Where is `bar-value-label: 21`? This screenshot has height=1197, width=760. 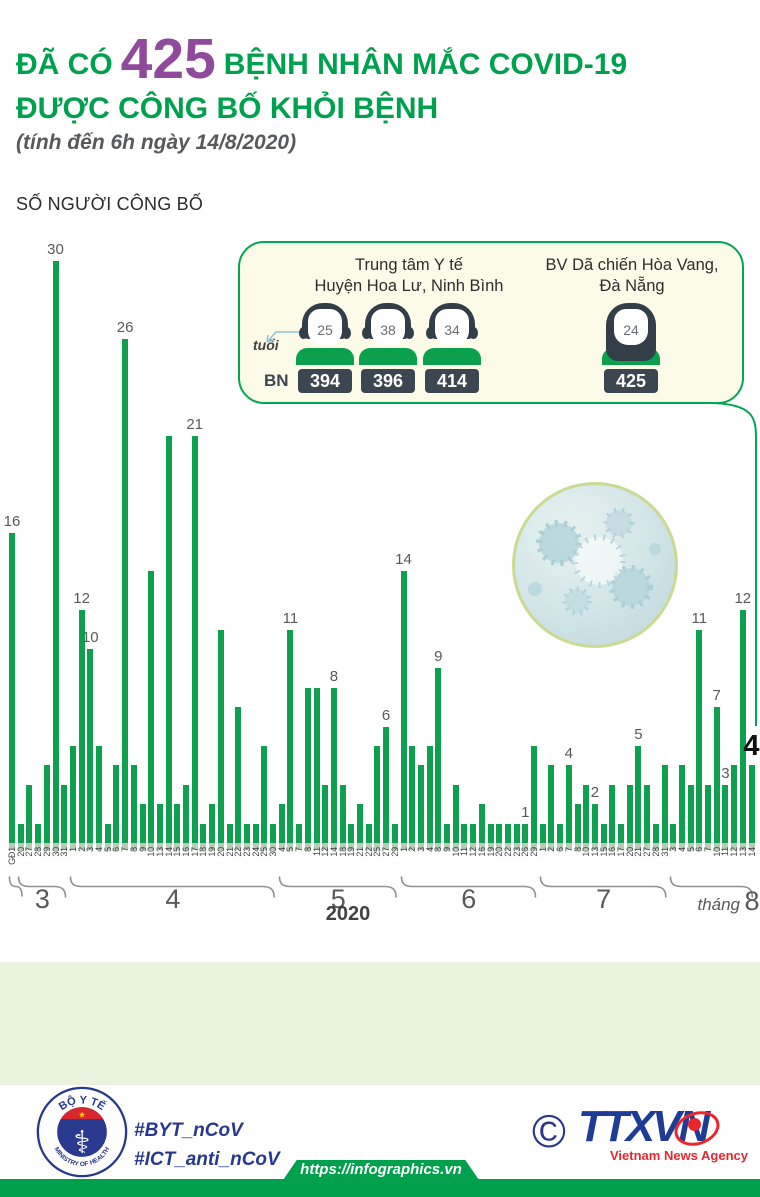 bar-value-label: 21 is located at coordinates (195, 424).